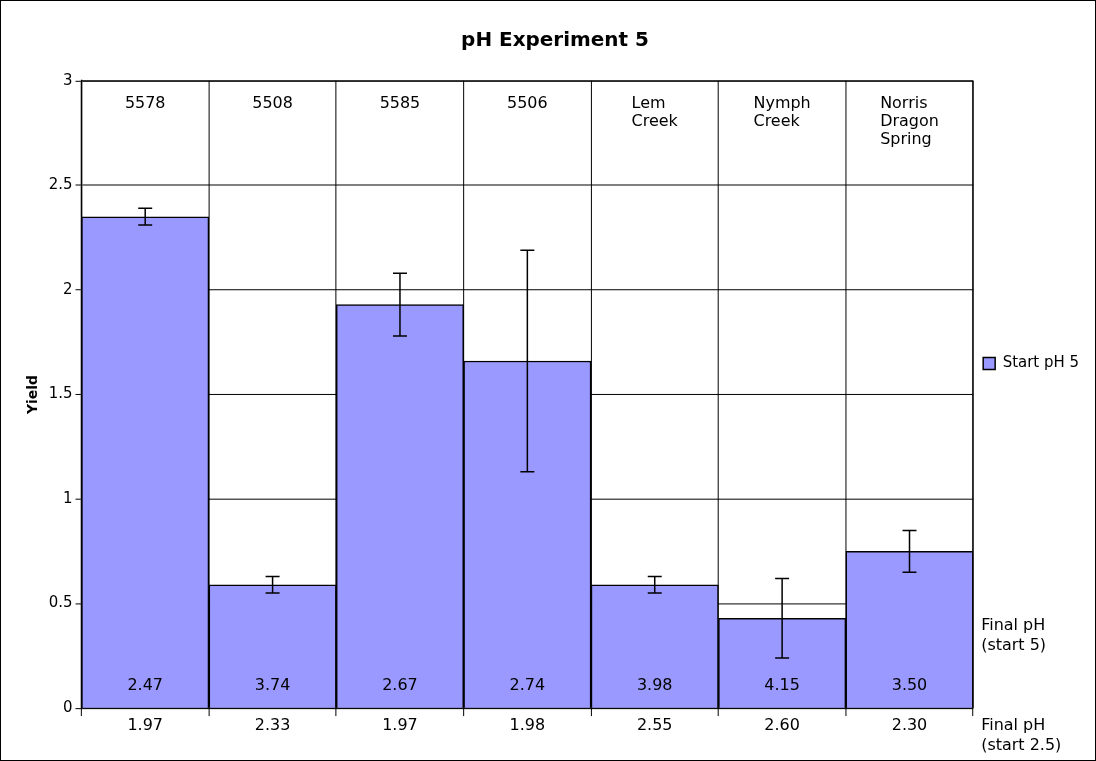  I want to click on x-tick-label: Nymph Creek, so click(782, 111).